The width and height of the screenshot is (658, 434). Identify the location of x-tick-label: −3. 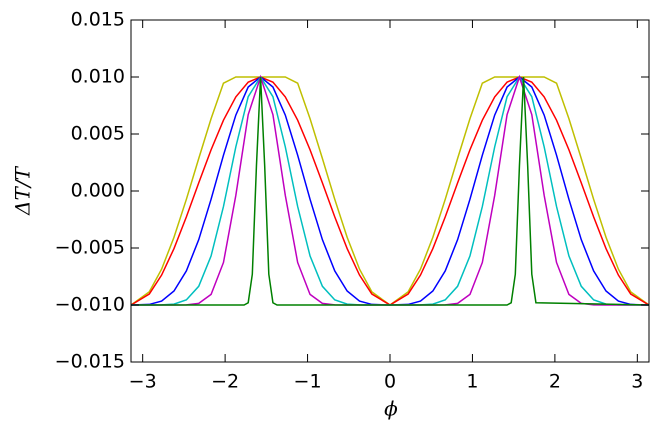
(143, 382).